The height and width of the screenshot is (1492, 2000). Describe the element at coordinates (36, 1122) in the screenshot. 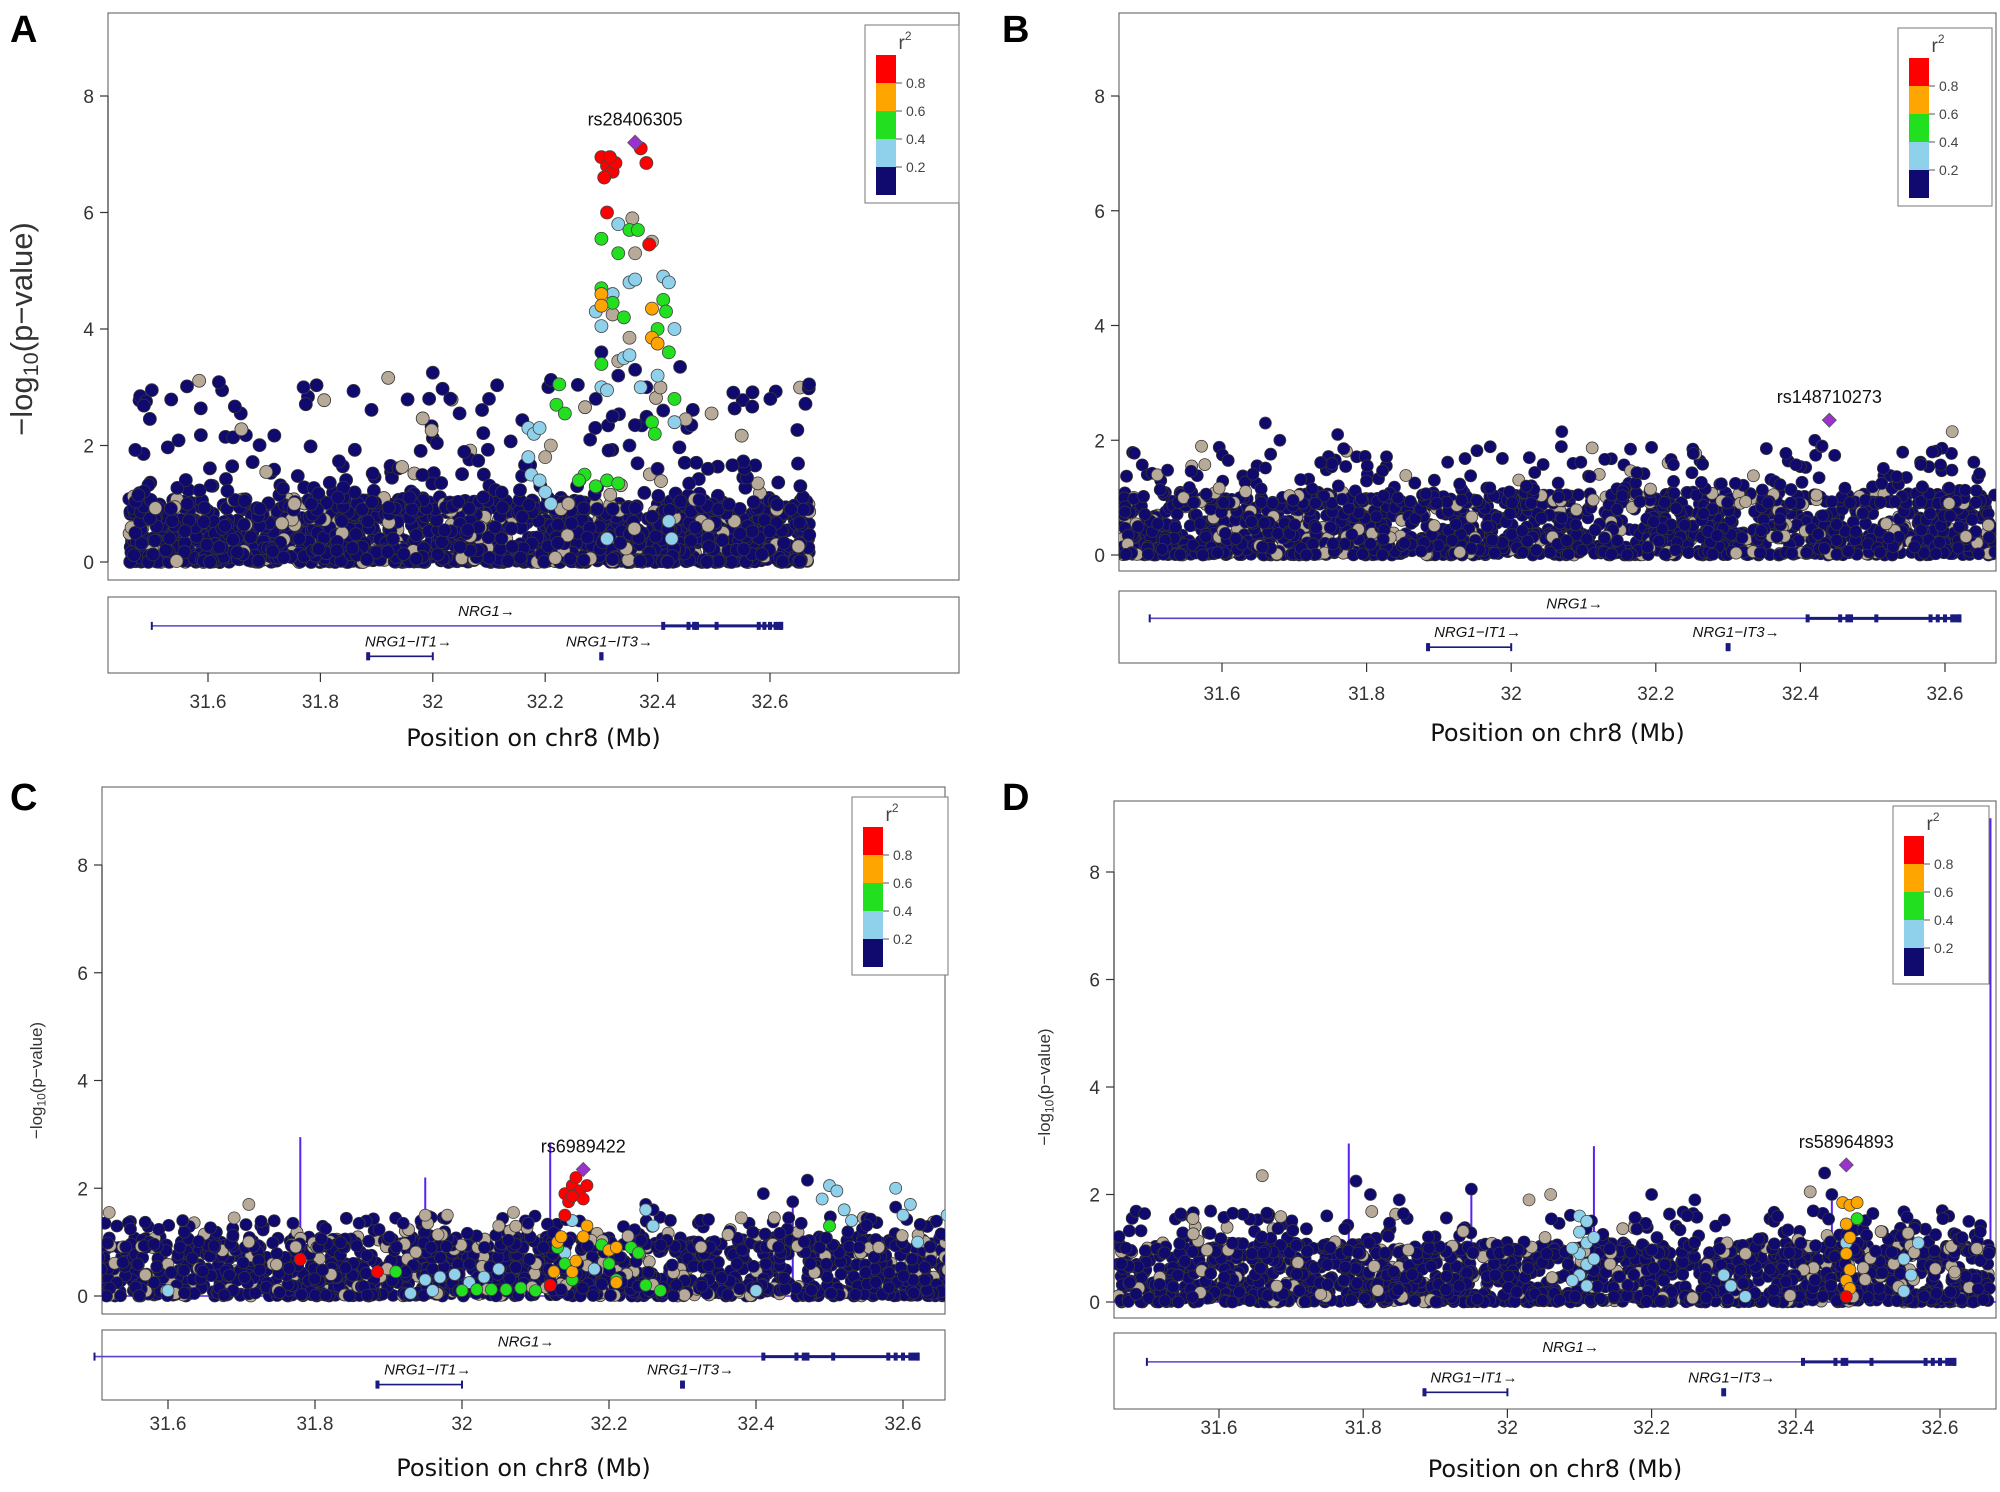

I see `y-axis-label-prefix: −log` at that location.